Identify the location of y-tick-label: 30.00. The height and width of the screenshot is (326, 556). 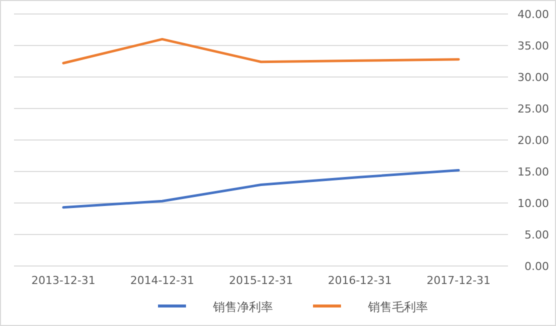
(533, 77).